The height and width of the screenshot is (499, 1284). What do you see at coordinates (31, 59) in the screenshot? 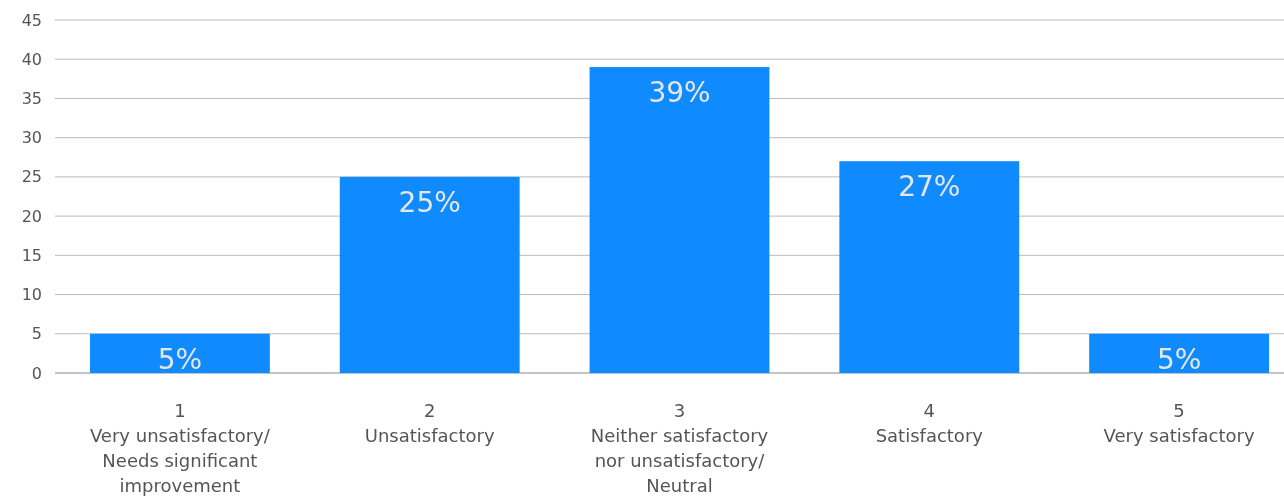
I see `y-tick-label: 40` at bounding box center [31, 59].